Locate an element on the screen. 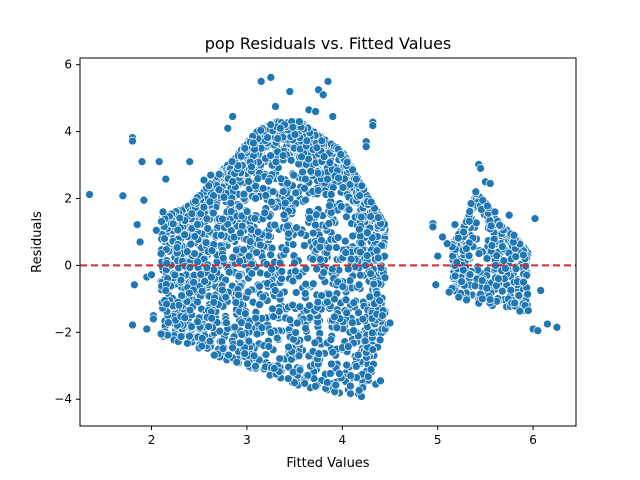 Image resolution: width=640 pixels, height=480 pixels. y-tick-label: 6 is located at coordinates (68, 65).